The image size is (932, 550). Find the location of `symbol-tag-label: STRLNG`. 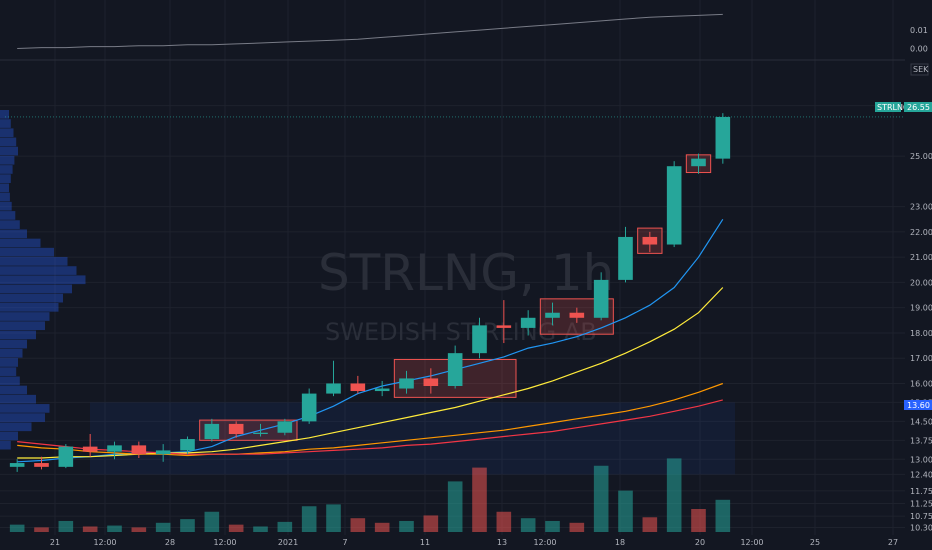

symbol-tag-label: STRLNG is located at coordinates (893, 107).